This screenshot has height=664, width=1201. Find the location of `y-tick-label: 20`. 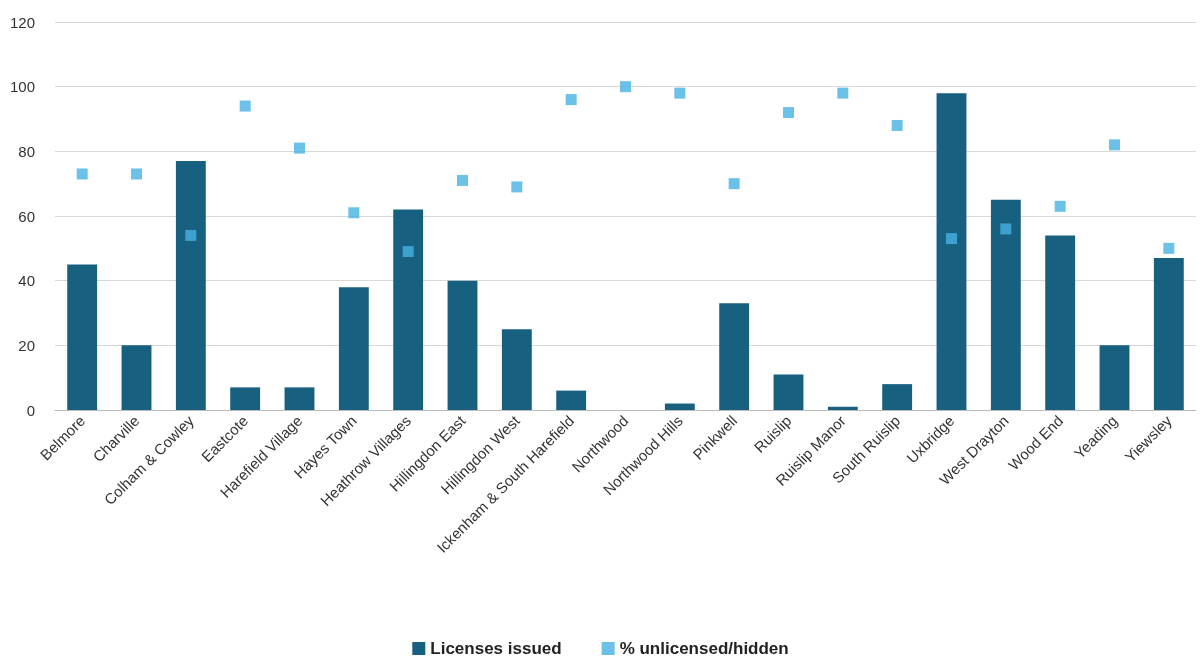

y-tick-label: 20 is located at coordinates (26, 345).